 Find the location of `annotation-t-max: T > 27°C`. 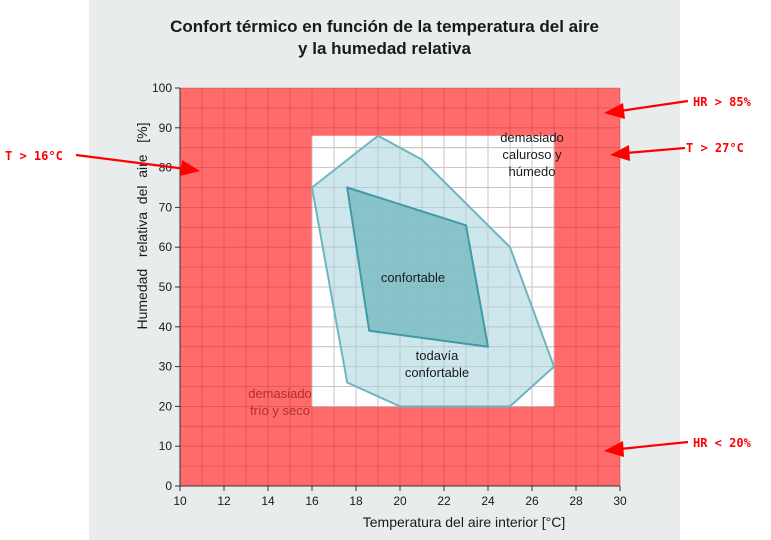

annotation-t-max: T > 27°C is located at coordinates (677, 151).